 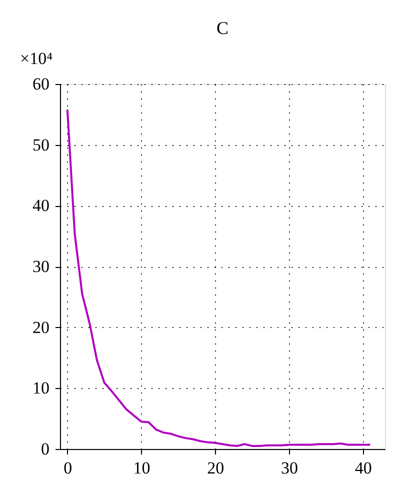 What do you see at coordinates (45, 449) in the screenshot?
I see `y-tick-label: 0` at bounding box center [45, 449].